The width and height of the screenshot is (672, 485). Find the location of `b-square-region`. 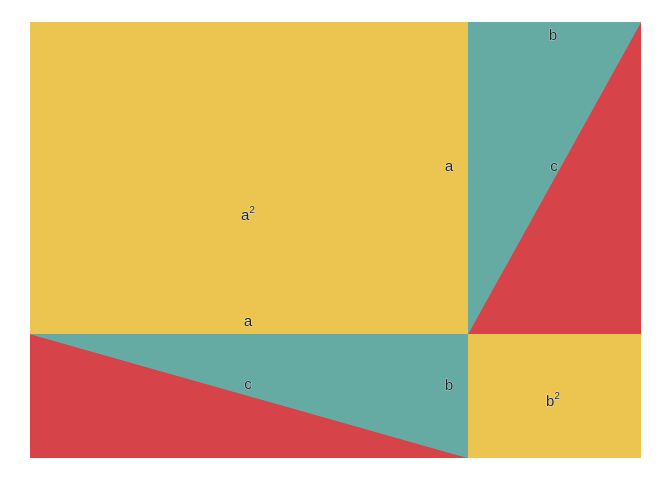

b-square-region is located at coordinates (554, 396).